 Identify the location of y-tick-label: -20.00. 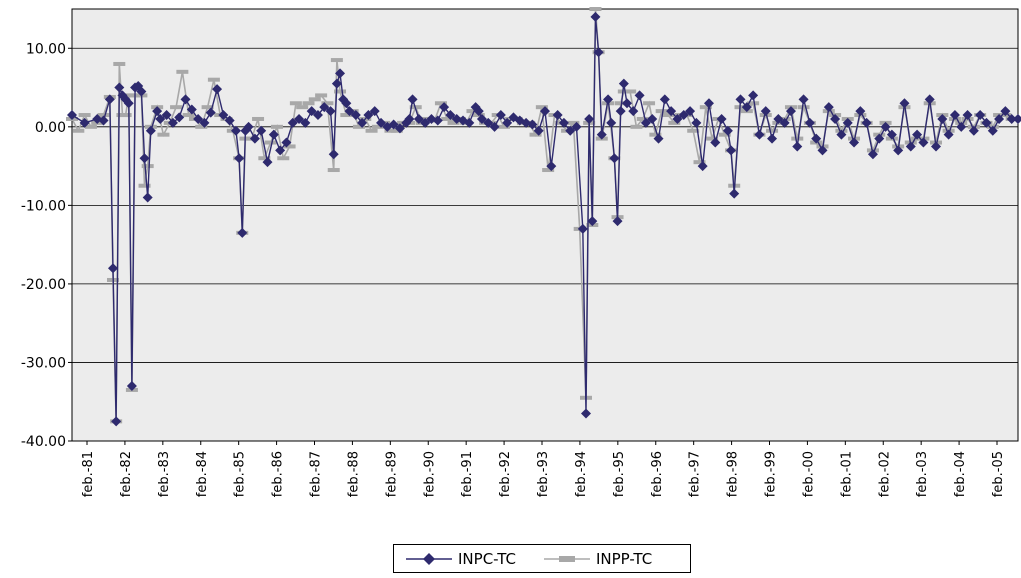
(43, 285).